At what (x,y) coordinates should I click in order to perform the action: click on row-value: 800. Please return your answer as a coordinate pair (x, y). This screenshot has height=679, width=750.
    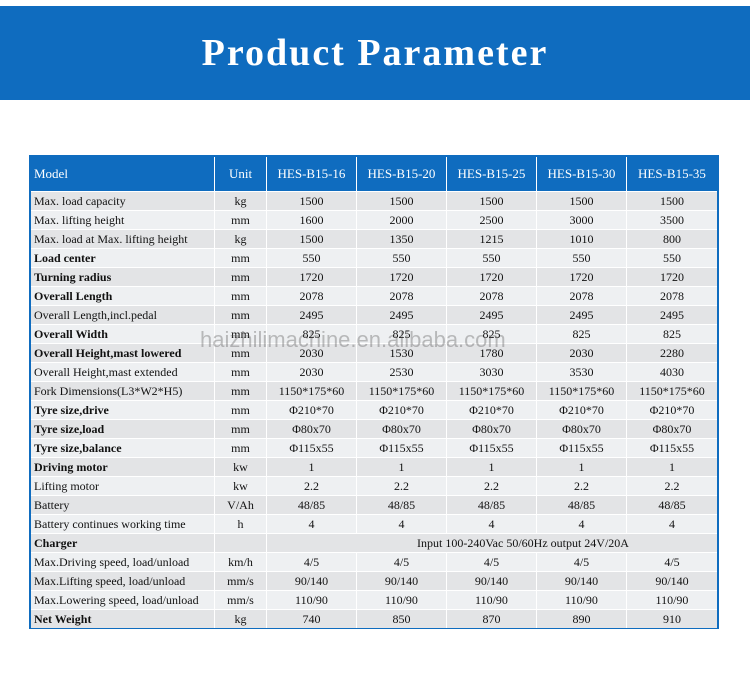
    Looking at the image, I should click on (672, 238).